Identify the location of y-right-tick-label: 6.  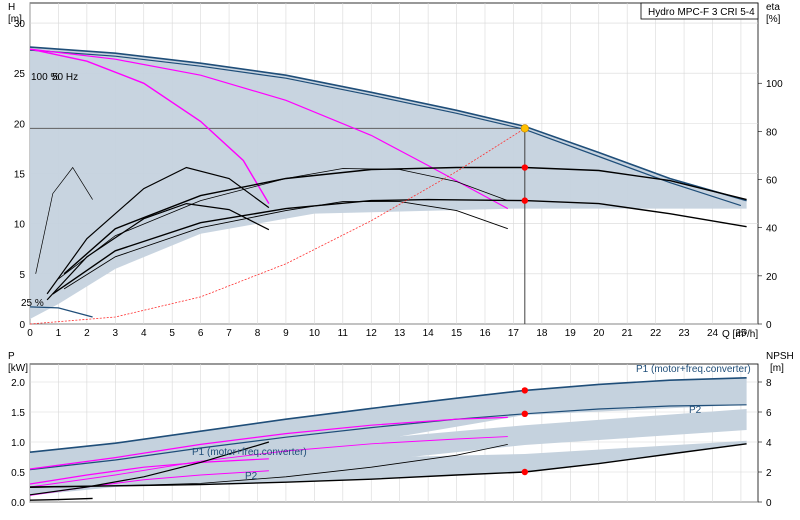
(769, 413).